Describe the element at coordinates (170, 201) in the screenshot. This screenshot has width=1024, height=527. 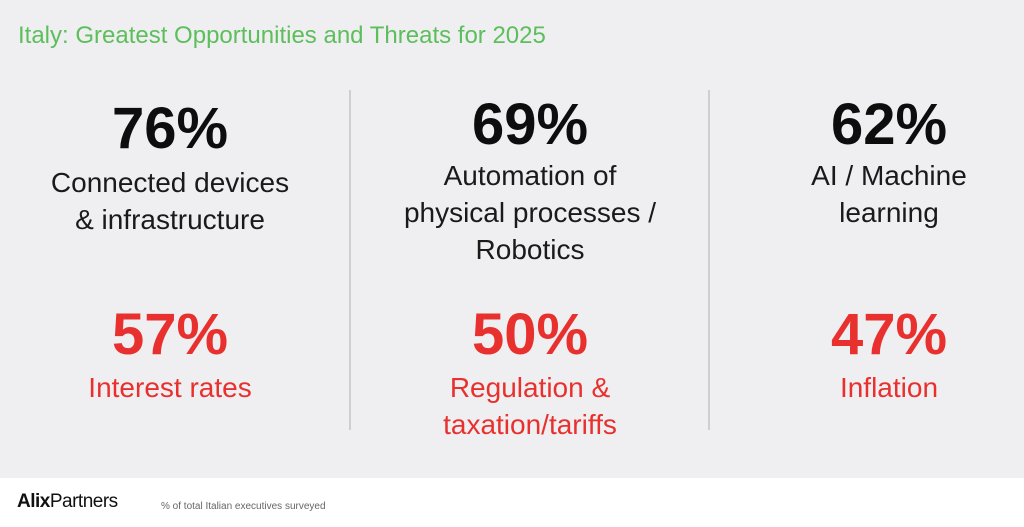
I see `opportunity-label-1: Connected devices & infrastructure` at that location.